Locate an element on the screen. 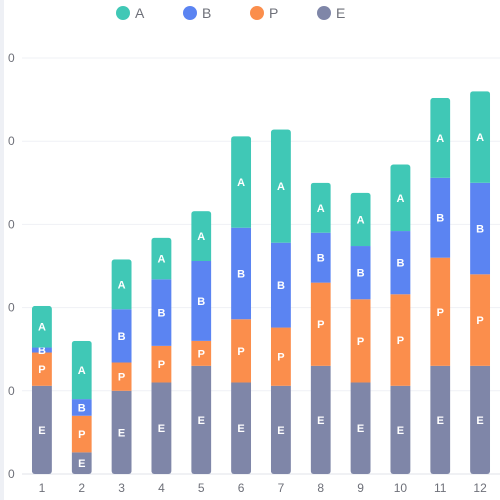 This screenshot has height=500, width=500. legend-label-e: E is located at coordinates (341, 13).